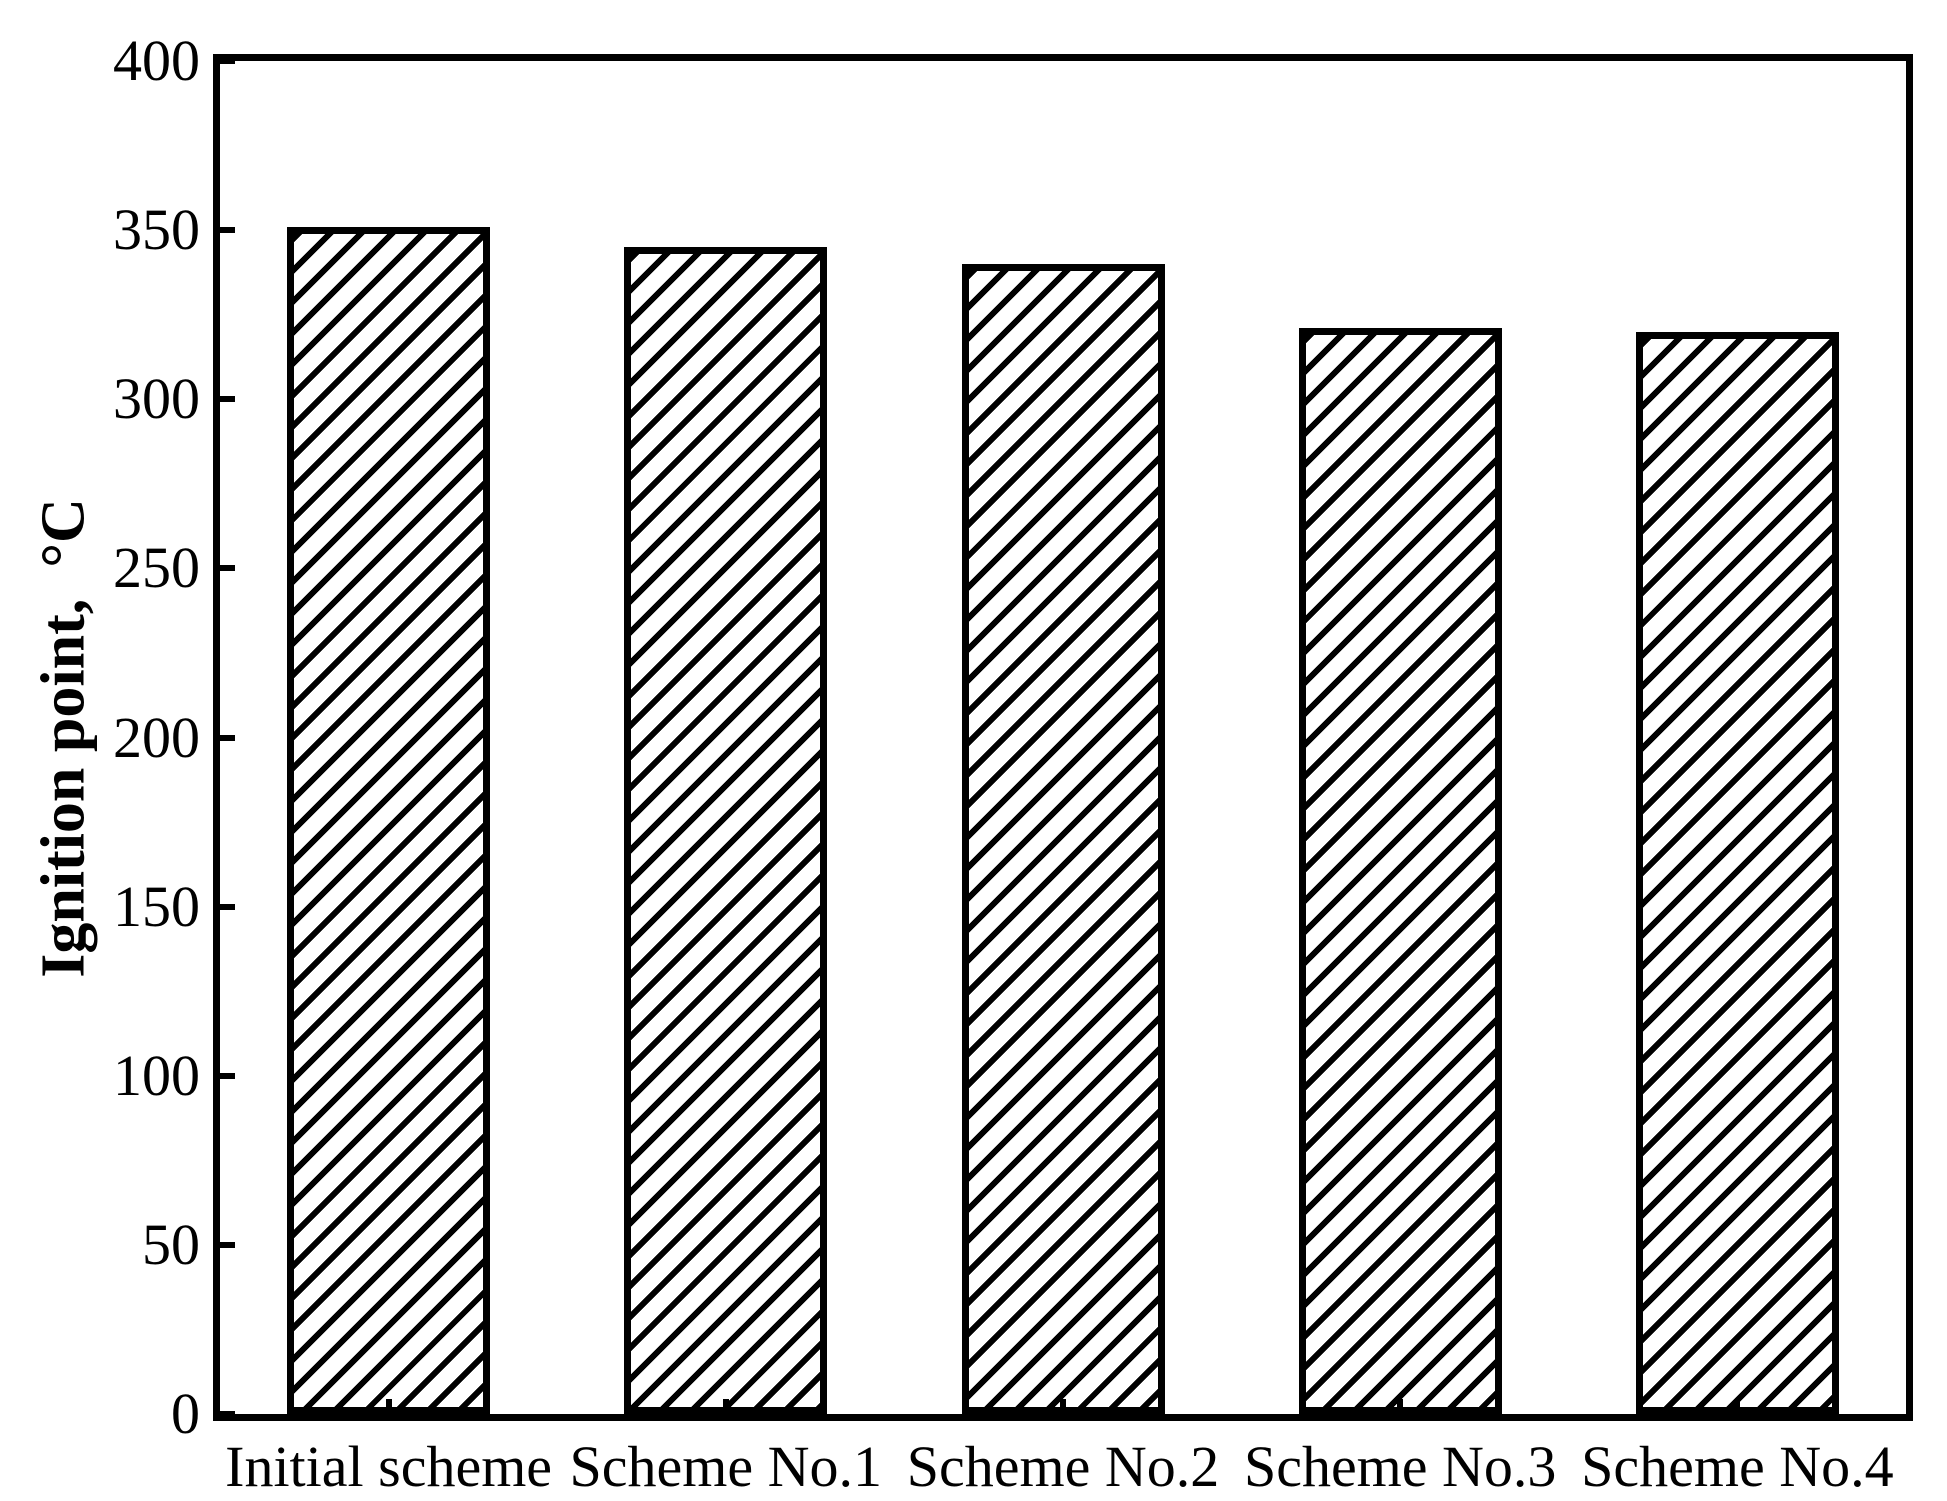 This screenshot has width=1947, height=1501. What do you see at coordinates (156, 568) in the screenshot?
I see `y-tick-label: 250` at bounding box center [156, 568].